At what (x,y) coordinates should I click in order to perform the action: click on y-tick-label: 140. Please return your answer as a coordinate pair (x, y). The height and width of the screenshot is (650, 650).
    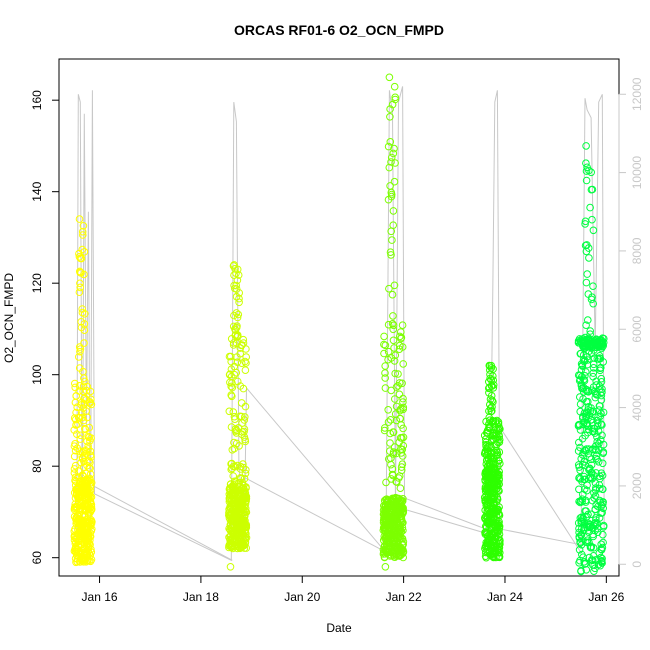
    Looking at the image, I should click on (37, 191).